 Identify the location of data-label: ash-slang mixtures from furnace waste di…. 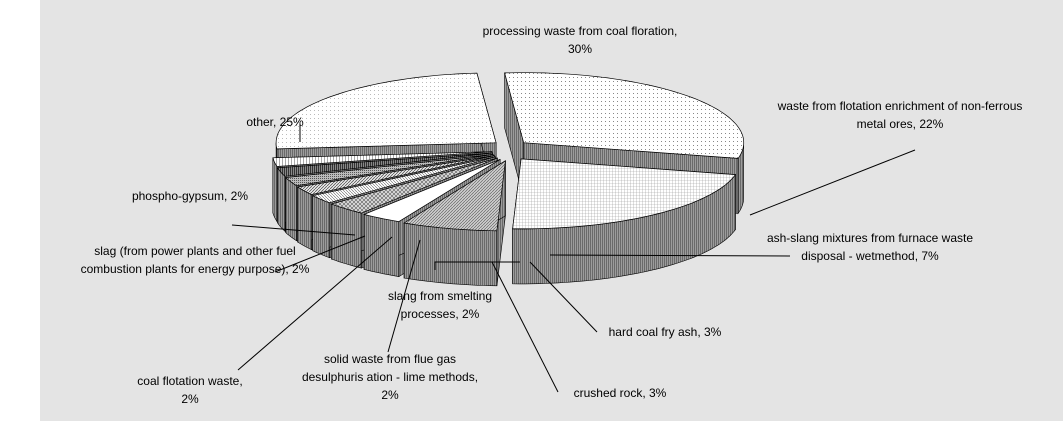
(870, 247).